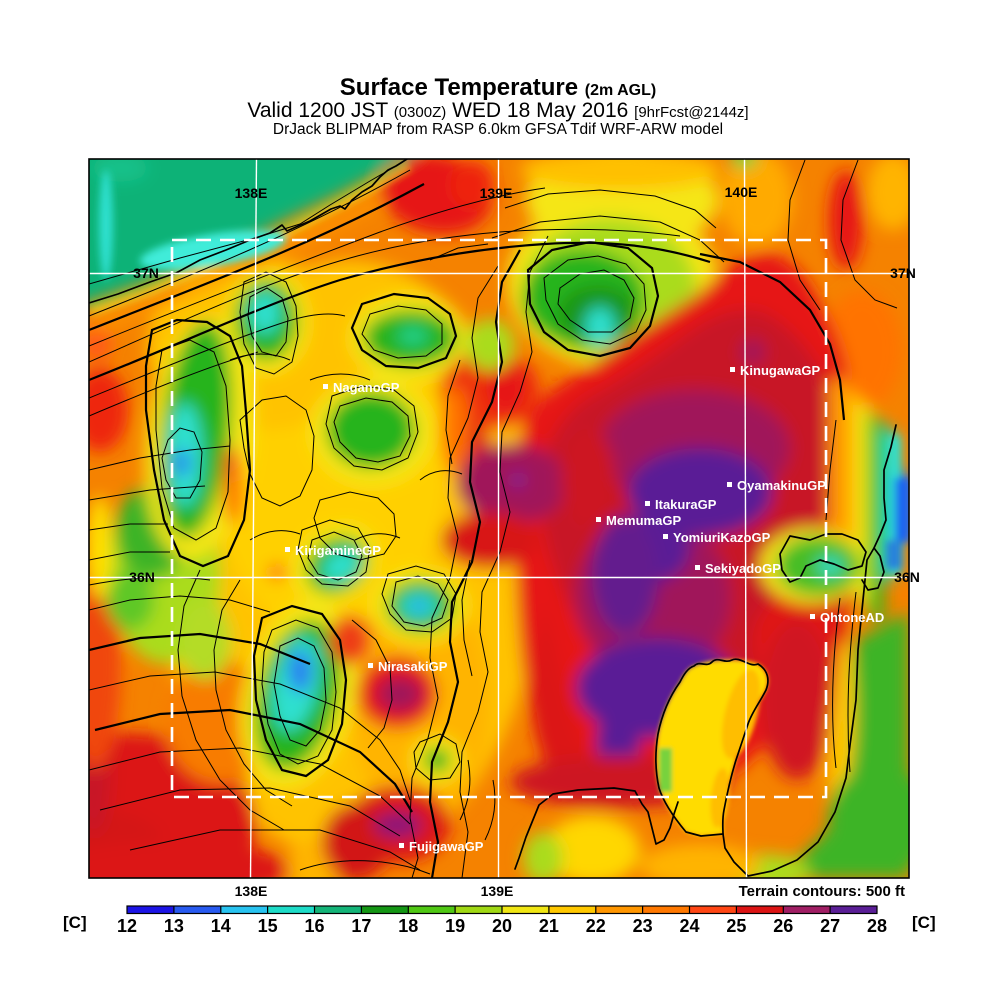 The height and width of the screenshot is (1000, 1000). What do you see at coordinates (446, 846) in the screenshot?
I see `svg-text: FujigawaGP` at bounding box center [446, 846].